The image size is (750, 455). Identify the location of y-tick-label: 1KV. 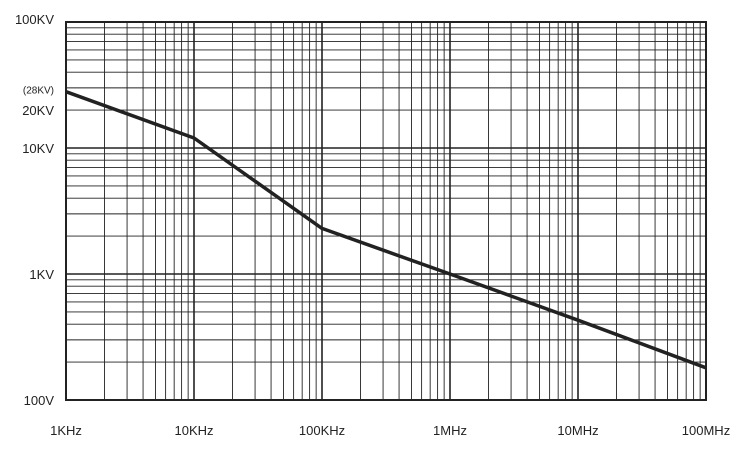
(41, 274).